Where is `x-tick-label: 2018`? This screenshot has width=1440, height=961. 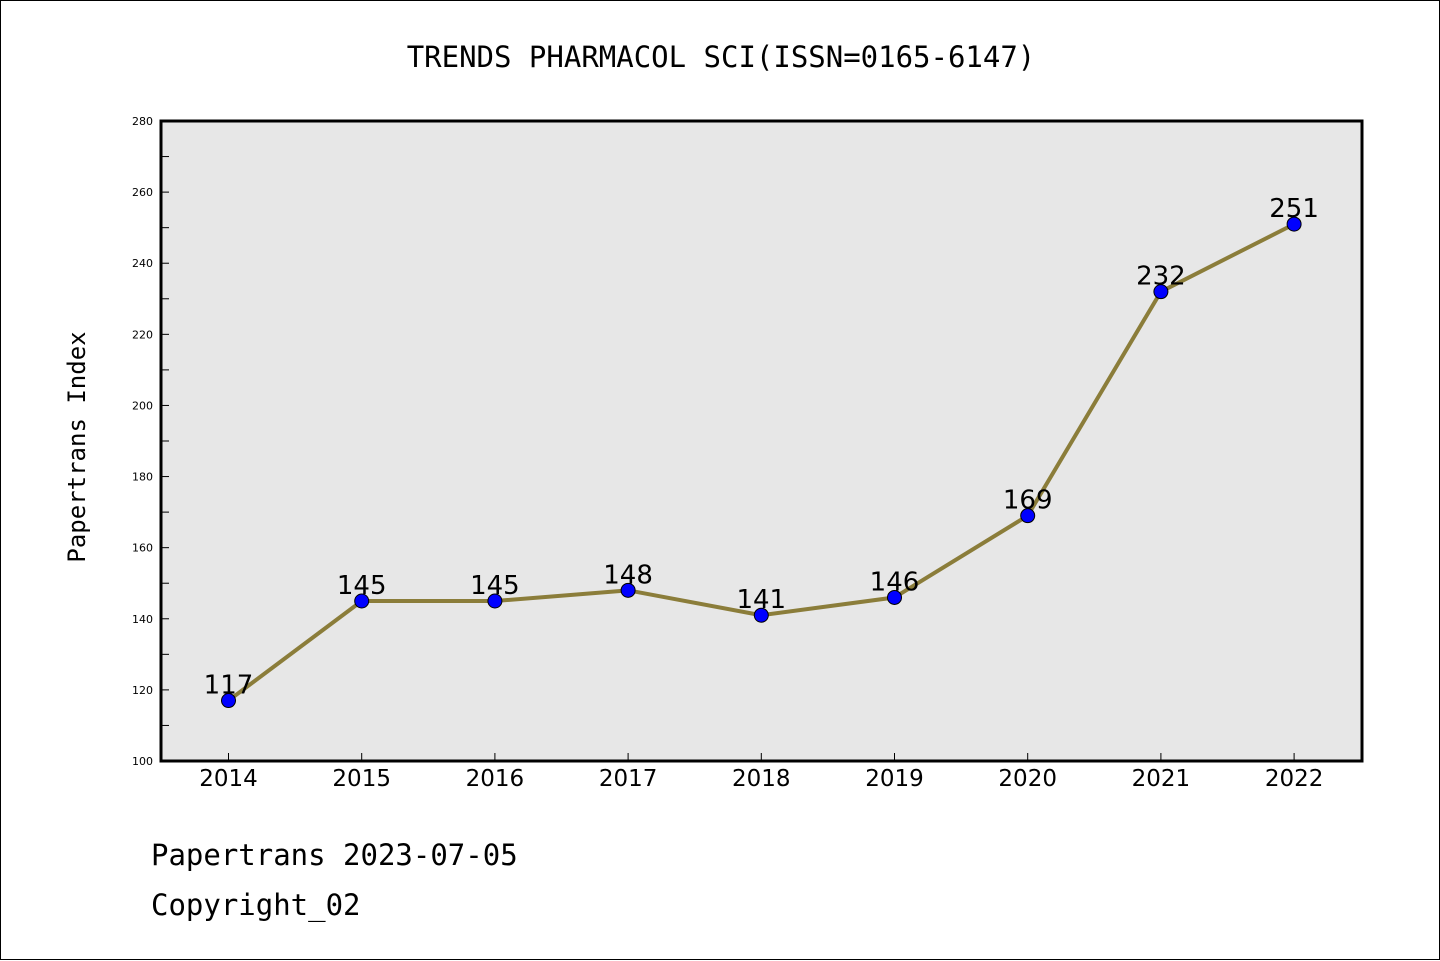 x-tick-label: 2018 is located at coordinates (761, 779).